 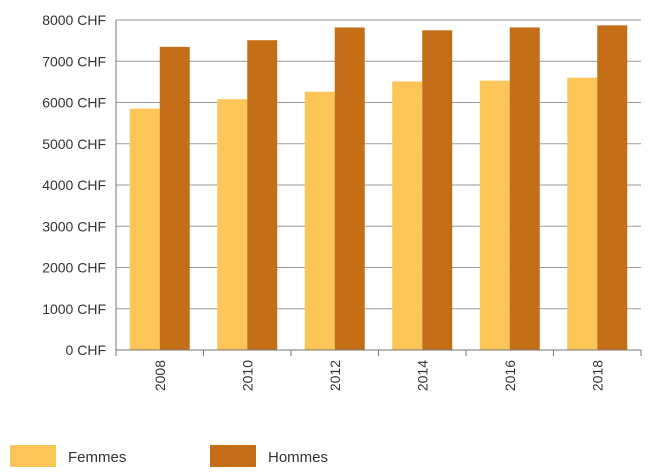 What do you see at coordinates (74, 20) in the screenshot?
I see `y-tick-label: 8000 CHF` at bounding box center [74, 20].